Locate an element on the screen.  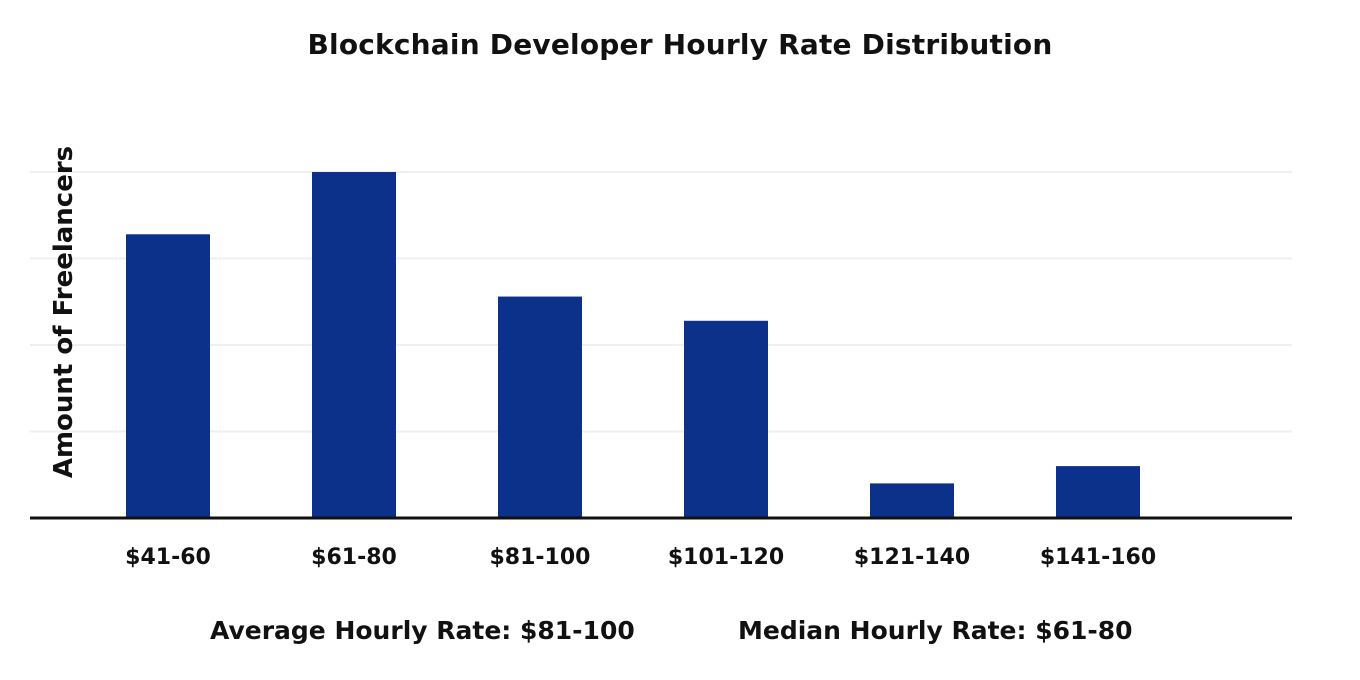
x-tick-label: $141-160 is located at coordinates (1098, 557).